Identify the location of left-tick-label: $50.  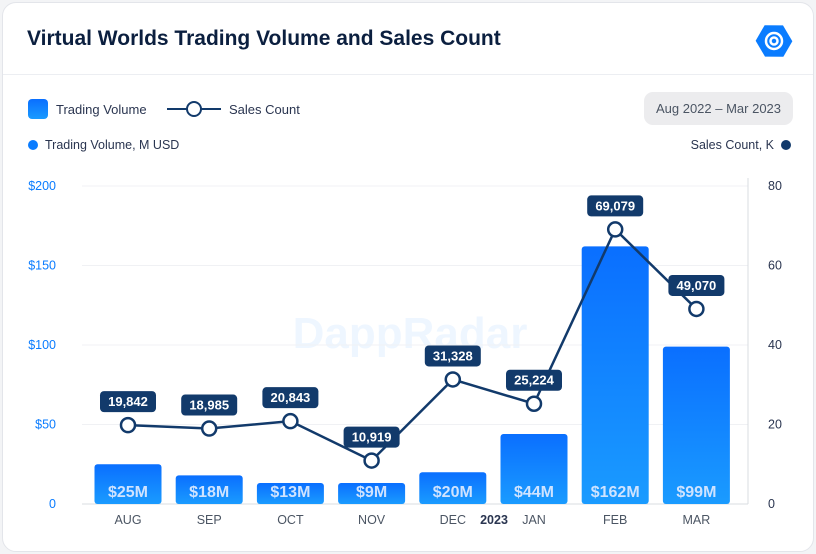
(45, 425).